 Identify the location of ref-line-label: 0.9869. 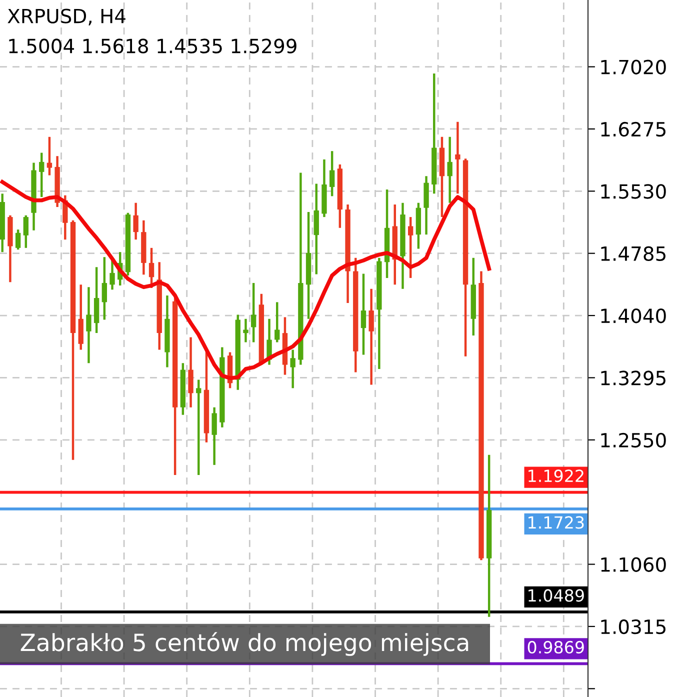
(556, 647).